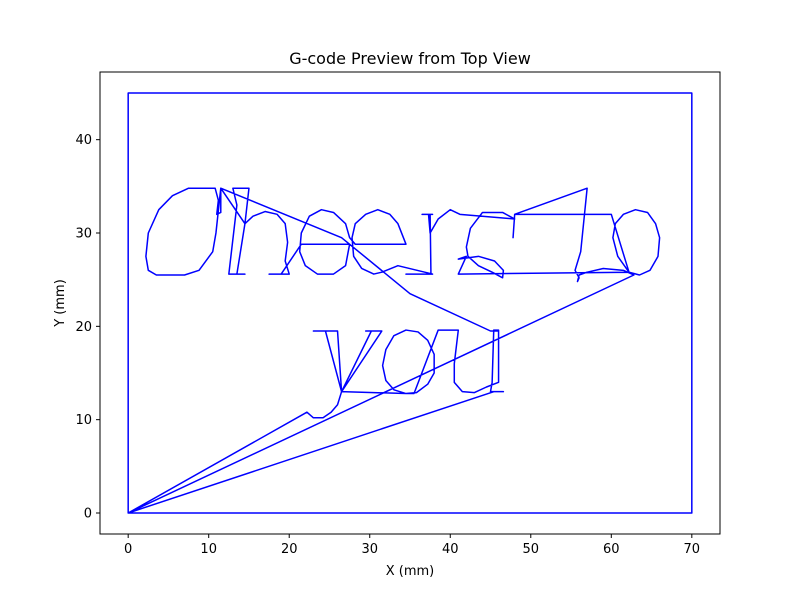 The width and height of the screenshot is (800, 600). Describe the element at coordinates (60, 303) in the screenshot. I see `y-axis-label: Y (mm)` at that location.